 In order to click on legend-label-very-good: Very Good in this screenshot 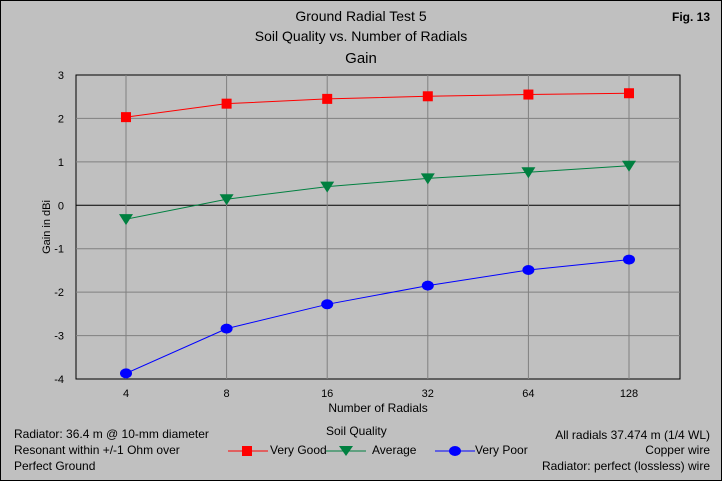, I will do `click(298, 450)`.